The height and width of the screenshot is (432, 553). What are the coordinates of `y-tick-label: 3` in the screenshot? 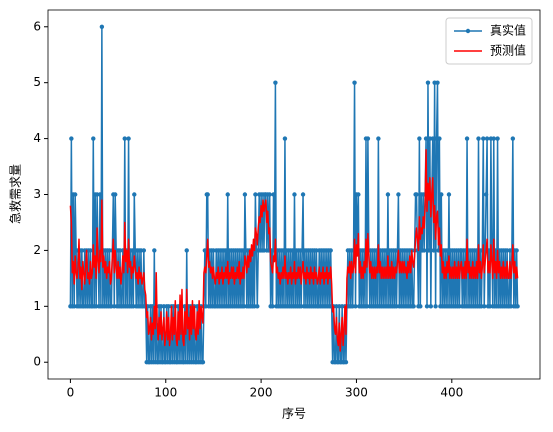 It's located at (37, 194).